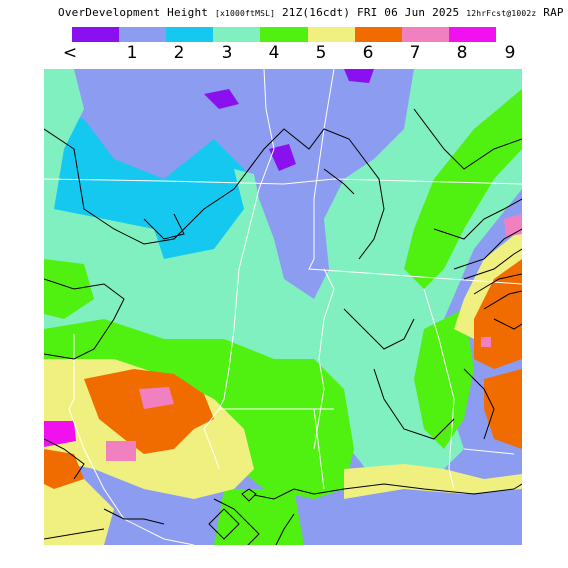 The width and height of the screenshot is (568, 568). I want to click on band-6-southwest, so click(149, 411).